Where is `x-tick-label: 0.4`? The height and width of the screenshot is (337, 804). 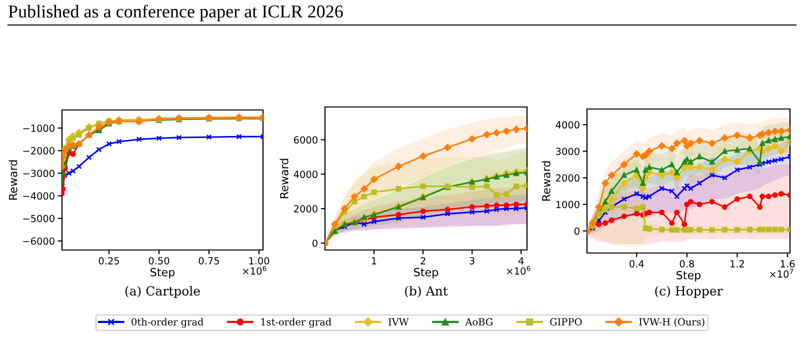 x-tick-label: 0.4 is located at coordinates (637, 264).